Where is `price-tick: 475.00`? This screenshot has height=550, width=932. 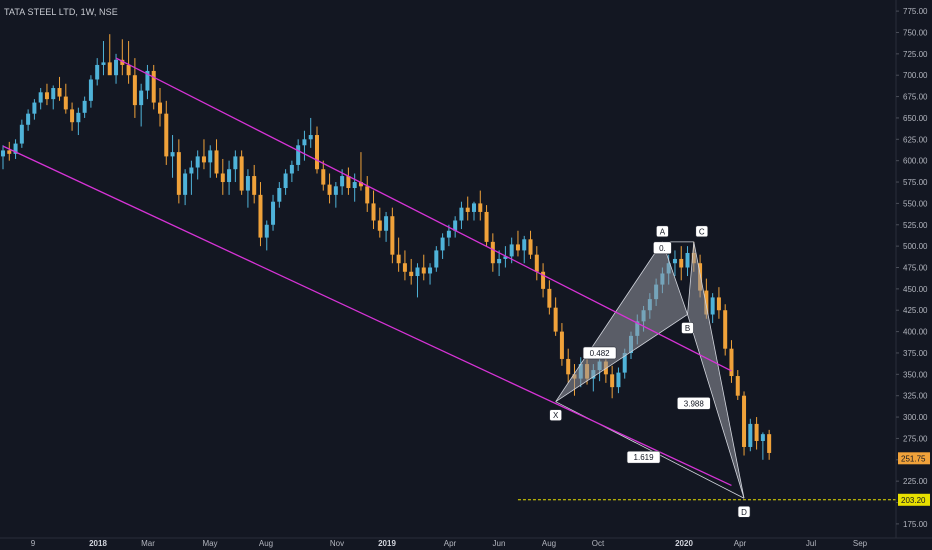
price-tick: 475.00 is located at coordinates (912, 268).